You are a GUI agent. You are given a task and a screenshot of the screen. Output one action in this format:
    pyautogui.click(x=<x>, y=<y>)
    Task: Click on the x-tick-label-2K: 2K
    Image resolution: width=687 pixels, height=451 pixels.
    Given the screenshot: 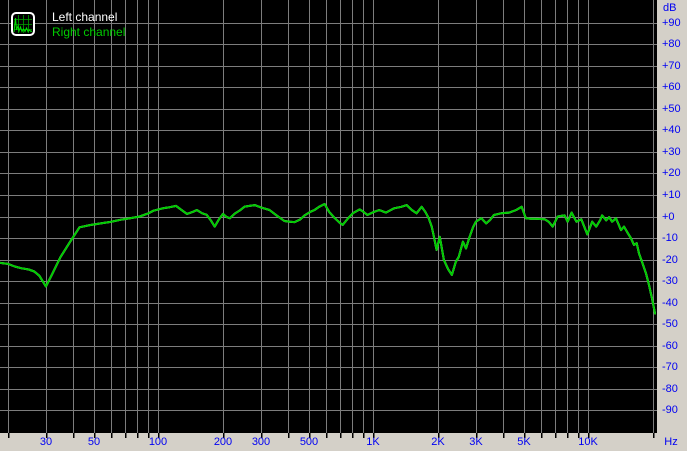 What is the action you would take?
    pyautogui.click(x=438, y=442)
    